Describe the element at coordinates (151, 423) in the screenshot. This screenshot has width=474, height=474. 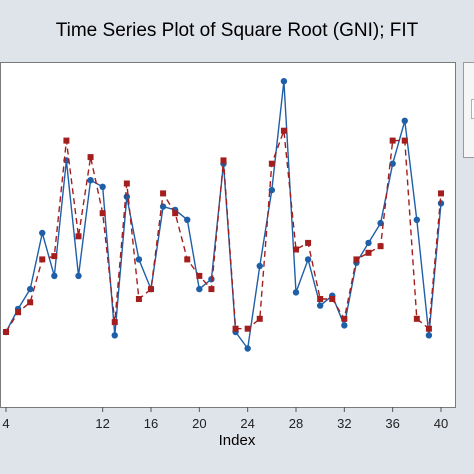
I see `x-tick-label: 16` at that location.